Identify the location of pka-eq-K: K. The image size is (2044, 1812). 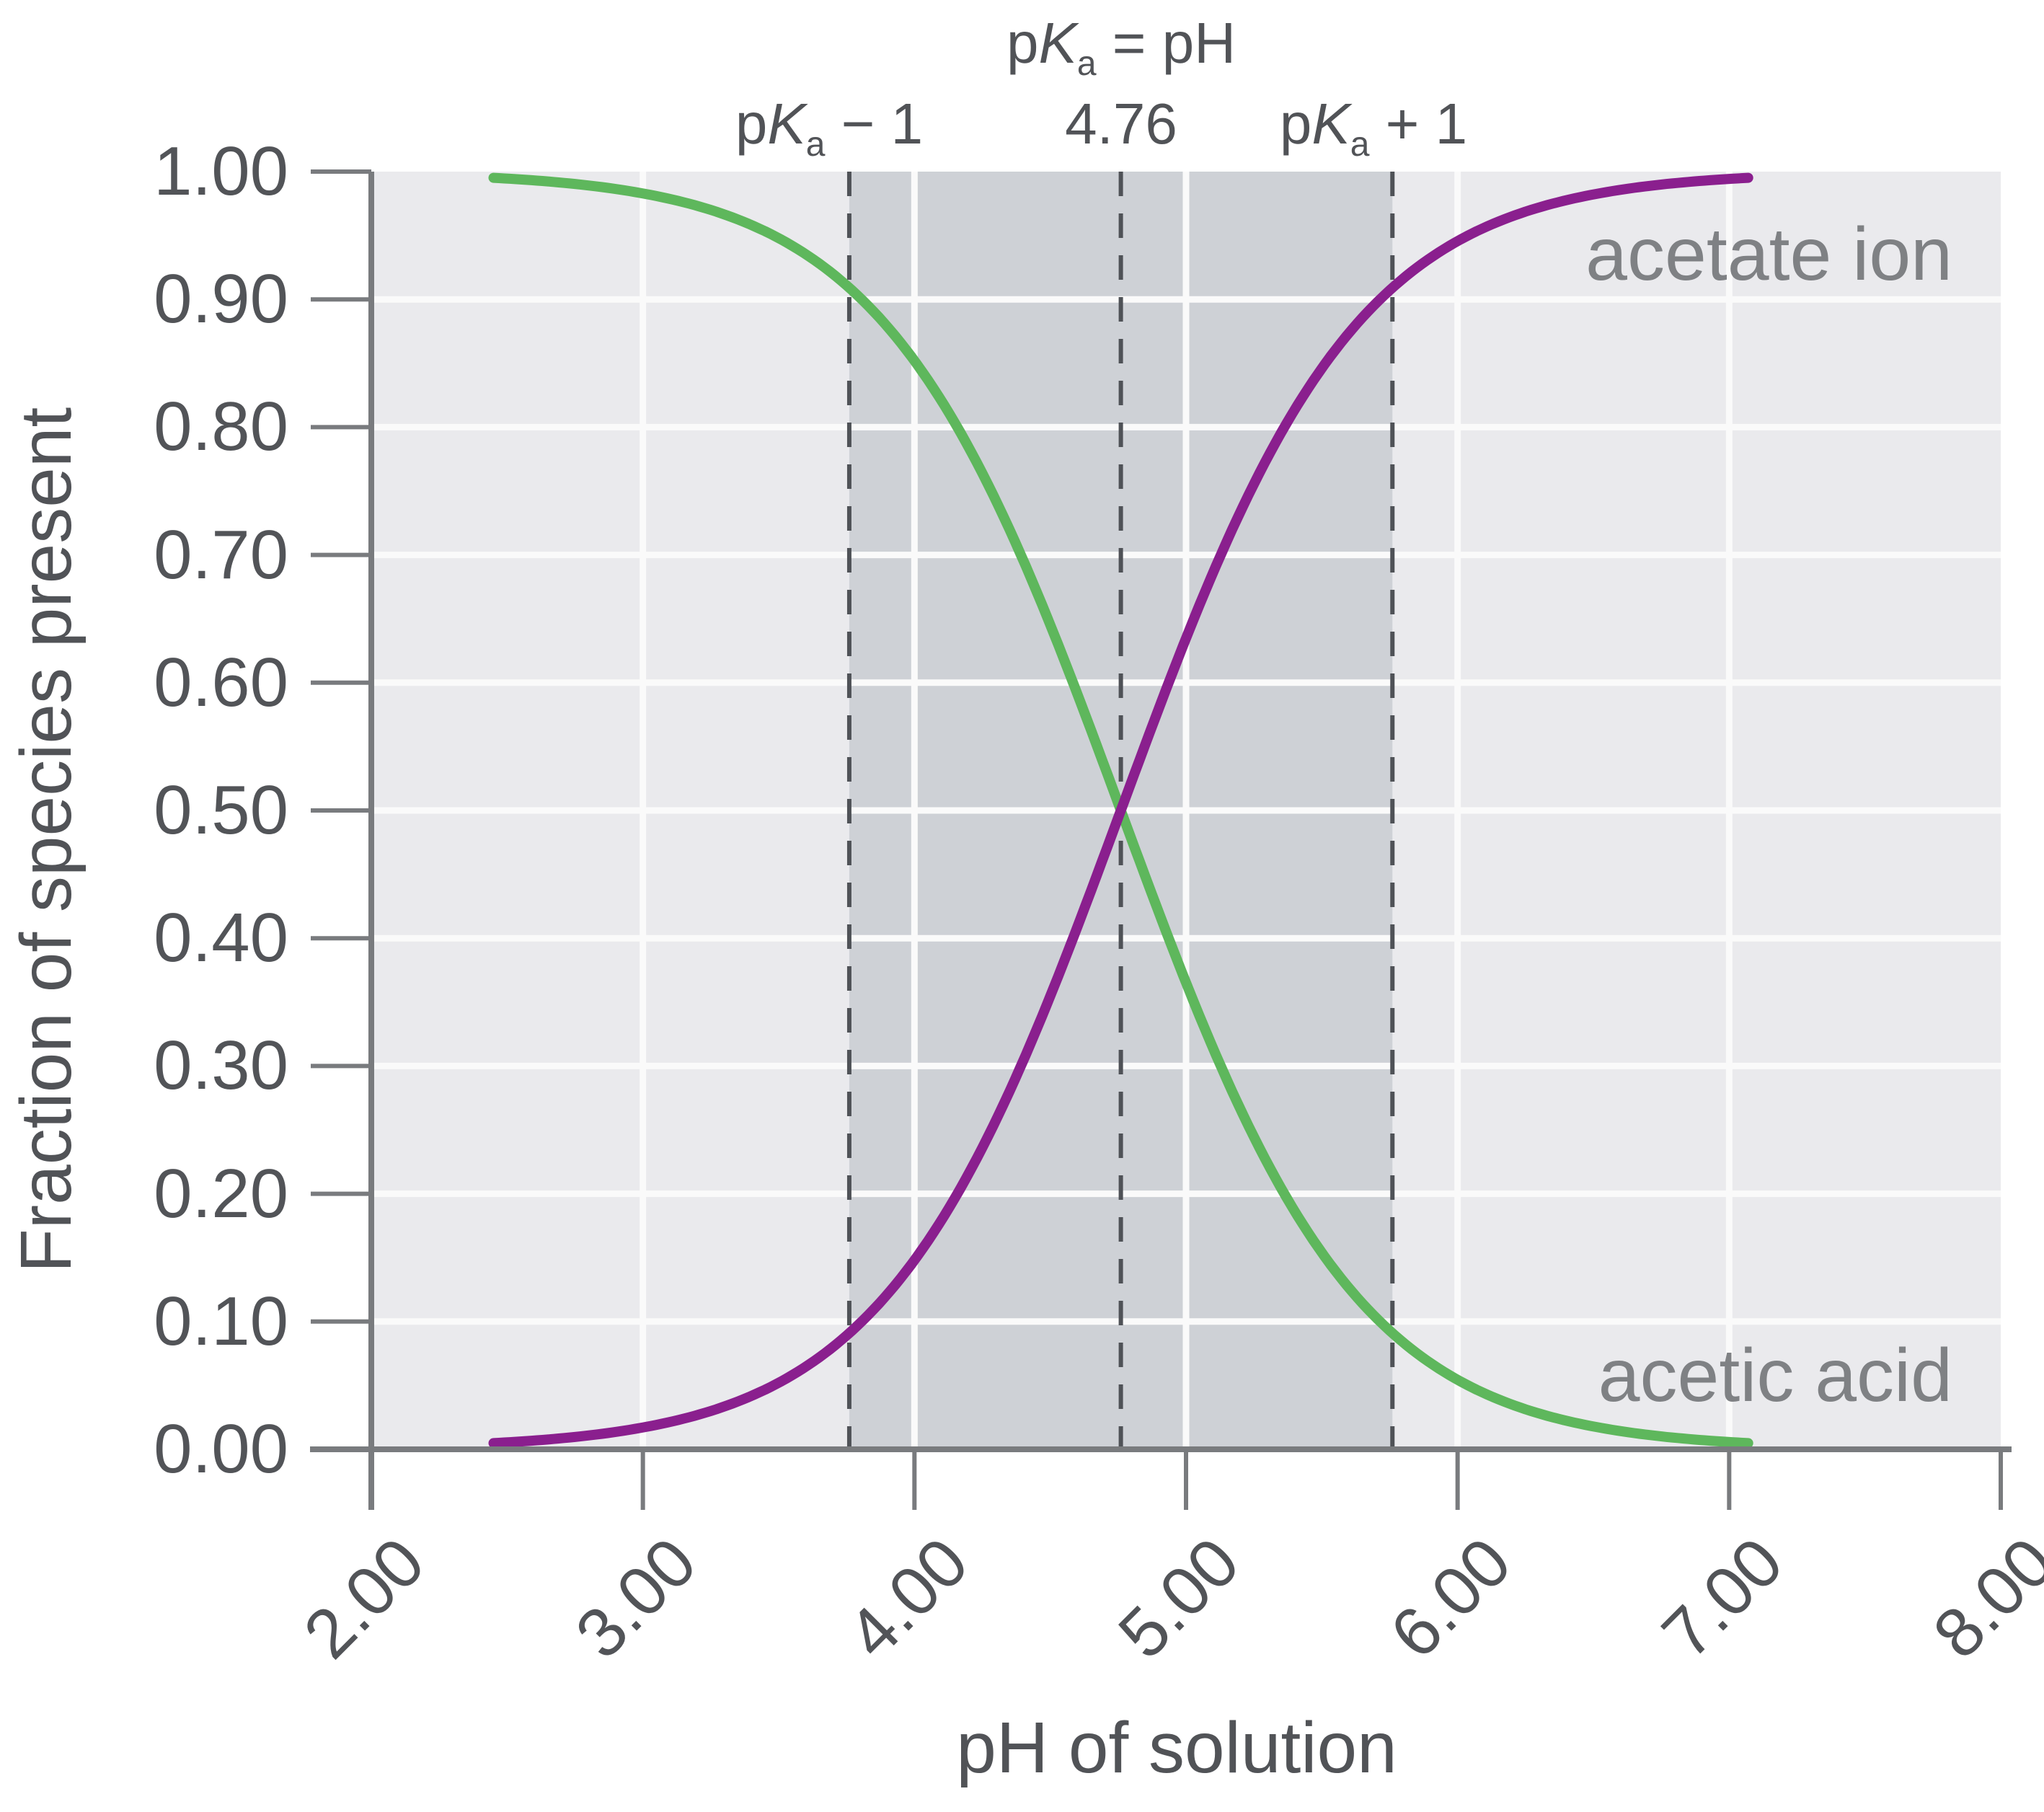
(1058, 43).